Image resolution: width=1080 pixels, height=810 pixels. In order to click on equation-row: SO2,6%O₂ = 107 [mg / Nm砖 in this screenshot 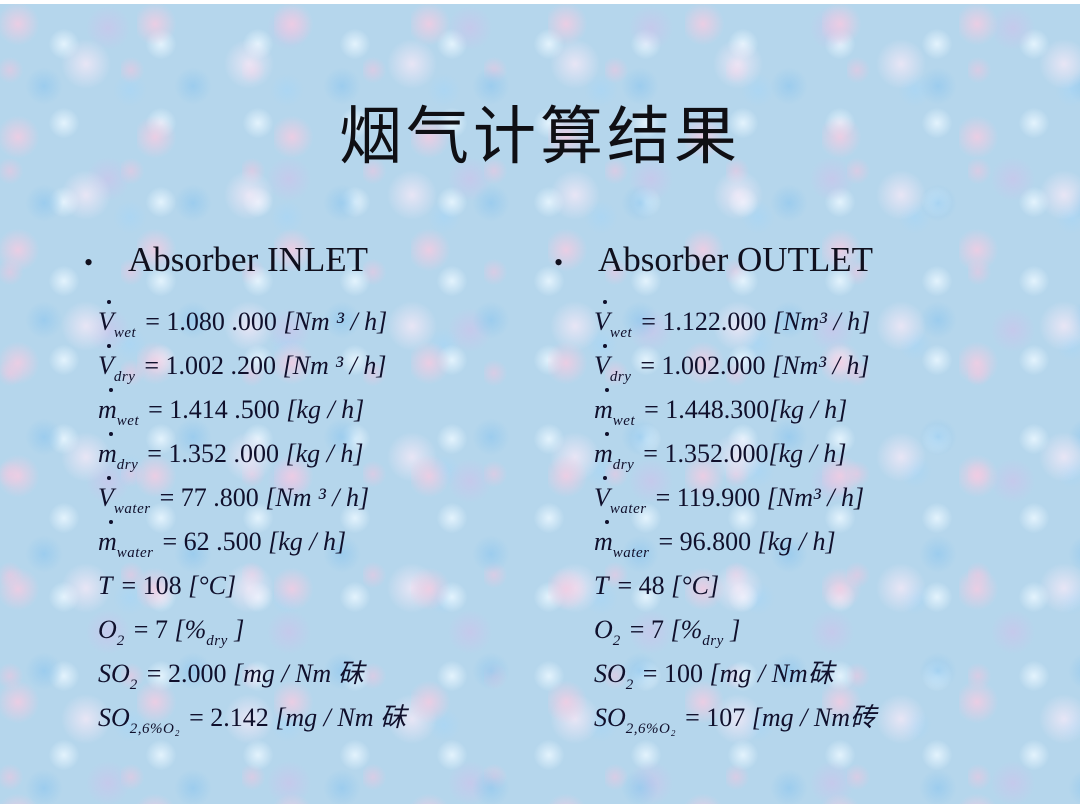, I will do `click(809, 718)`.